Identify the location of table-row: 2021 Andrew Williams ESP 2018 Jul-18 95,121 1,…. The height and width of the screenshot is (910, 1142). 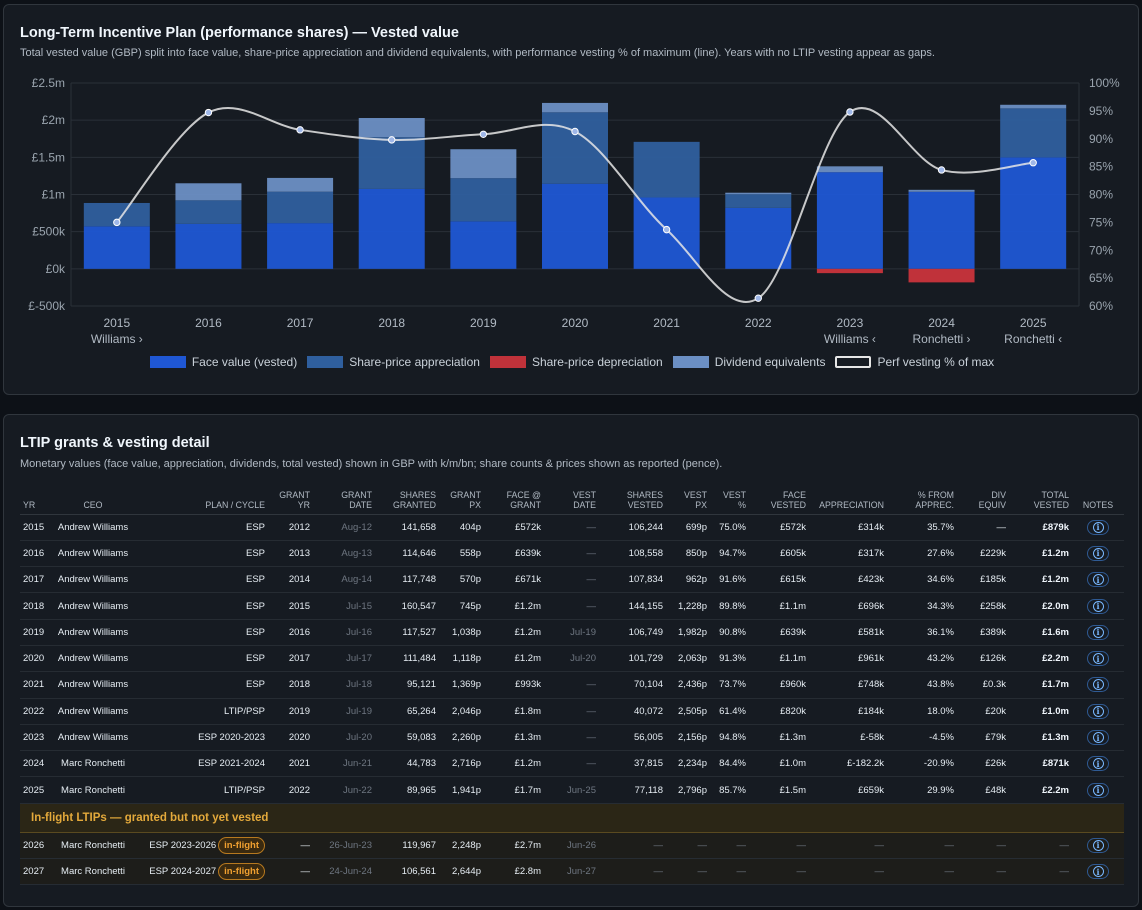
(572, 685).